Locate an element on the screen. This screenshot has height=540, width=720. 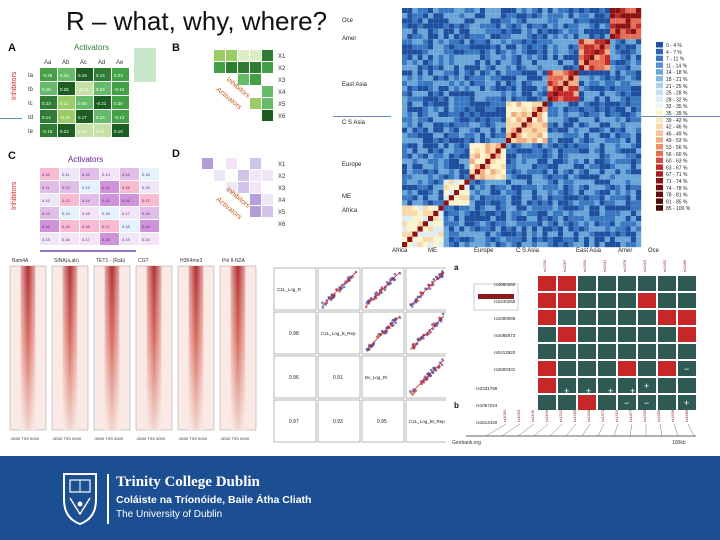
panel-a-cell-value: 0.15 is located at coordinates (46, 89).